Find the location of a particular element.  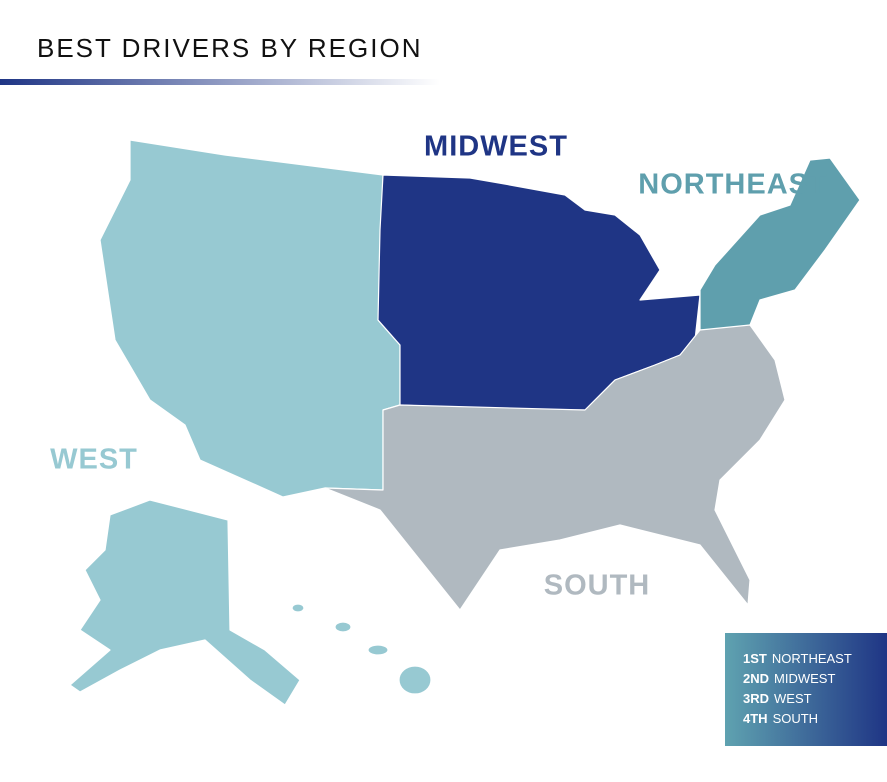

legend-box is located at coordinates (806, 689).